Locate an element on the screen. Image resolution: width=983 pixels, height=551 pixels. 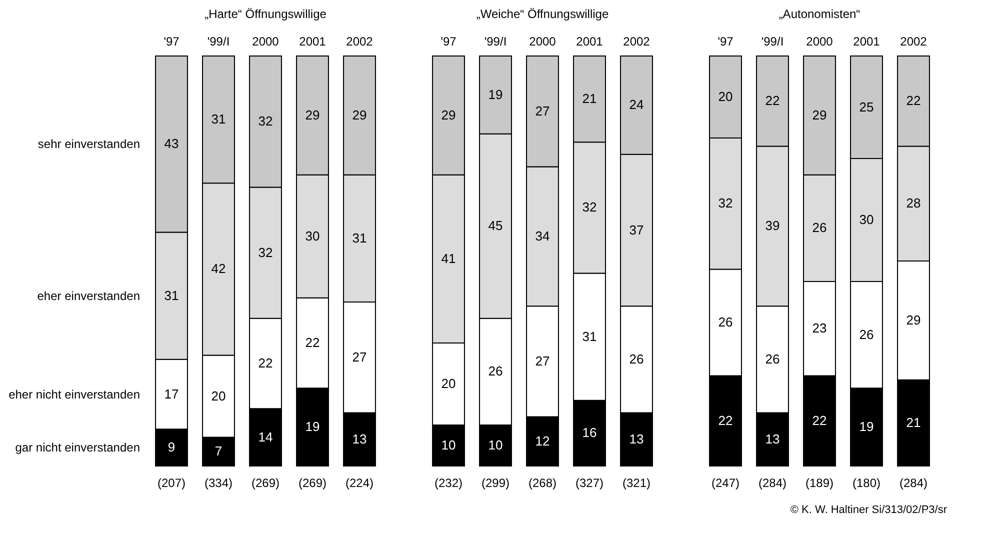
text: (232) is located at coordinates (448, 483).